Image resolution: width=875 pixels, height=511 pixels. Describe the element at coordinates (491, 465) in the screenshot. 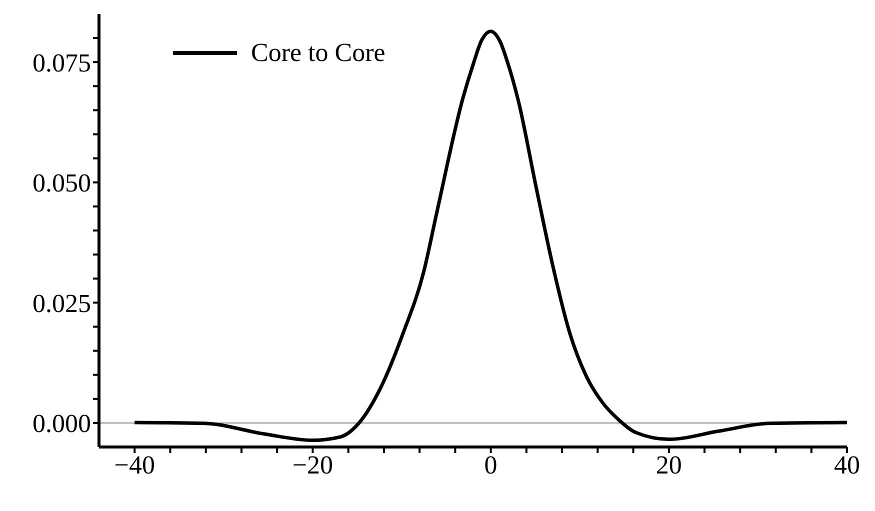

I see `x-tick-label: 0` at that location.